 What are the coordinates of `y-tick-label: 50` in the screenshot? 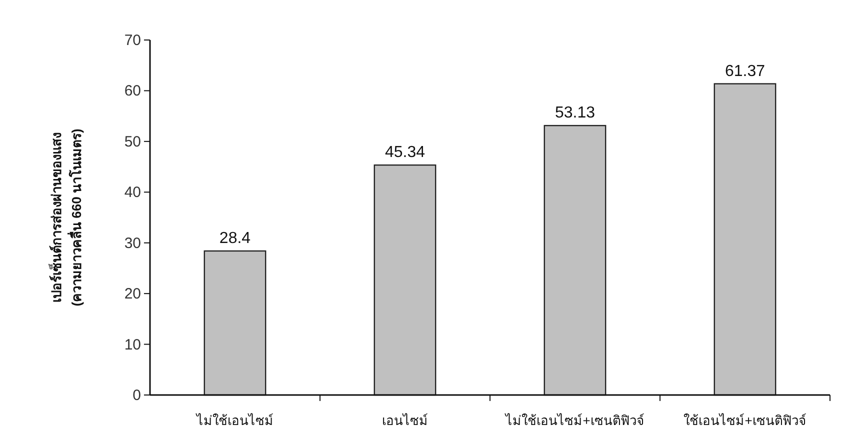 It's located at (132, 141).